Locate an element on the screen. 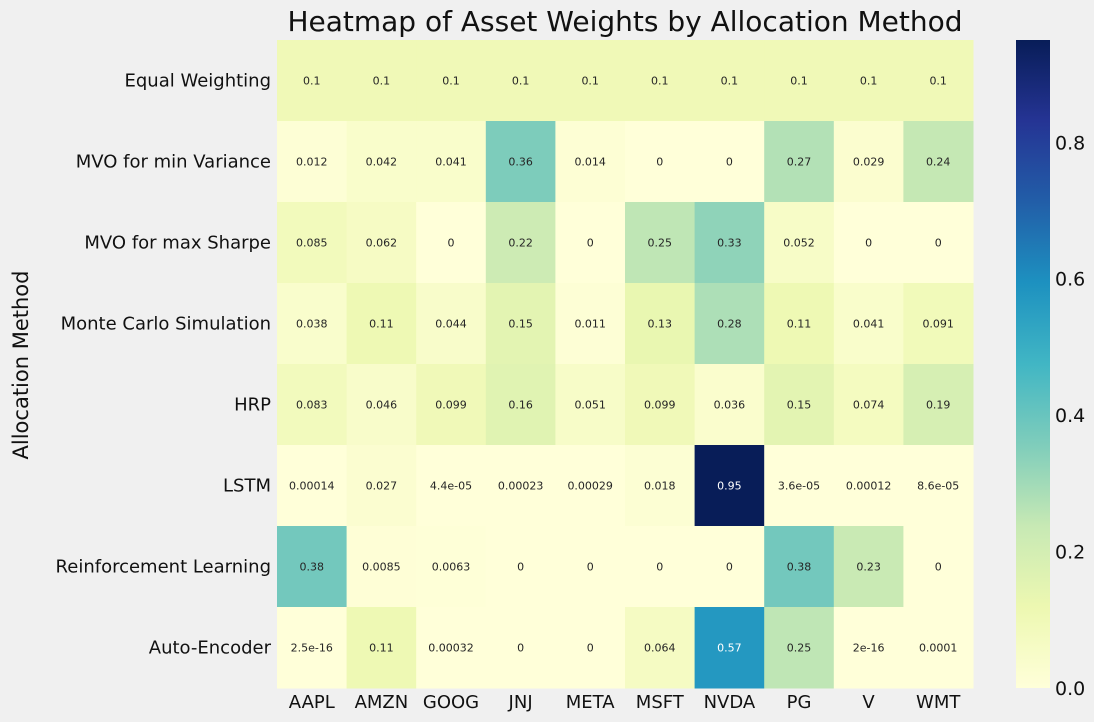 The width and height of the screenshot is (1094, 722). colorbar-tick-label: 0.8 is located at coordinates (1070, 143).